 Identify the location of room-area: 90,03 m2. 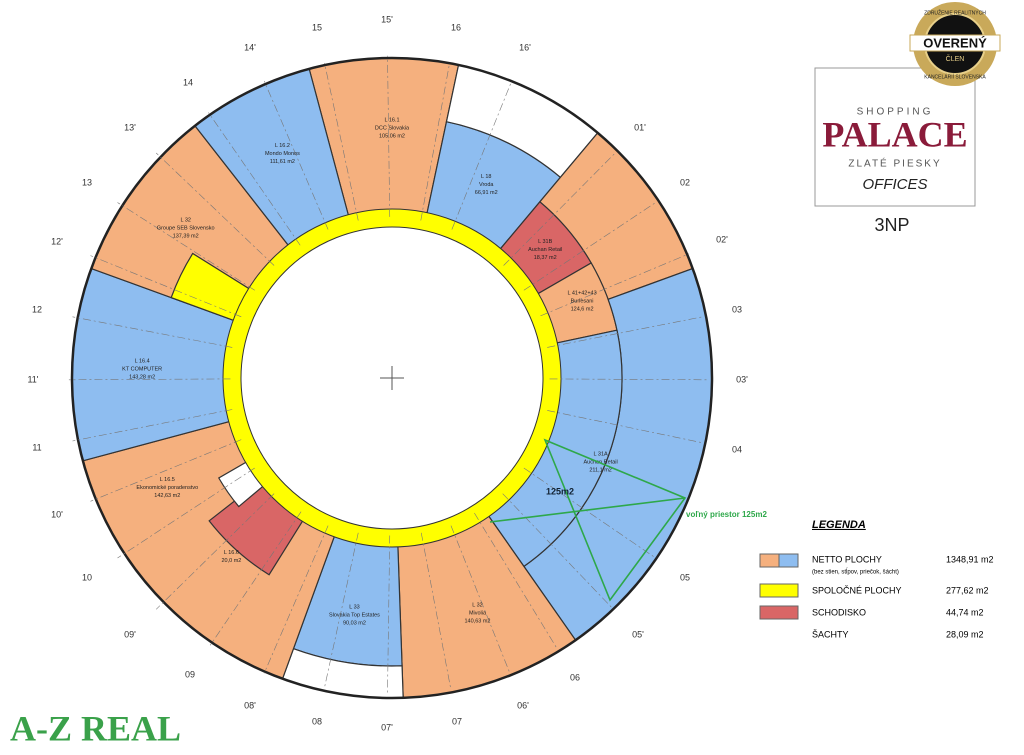
(354, 623).